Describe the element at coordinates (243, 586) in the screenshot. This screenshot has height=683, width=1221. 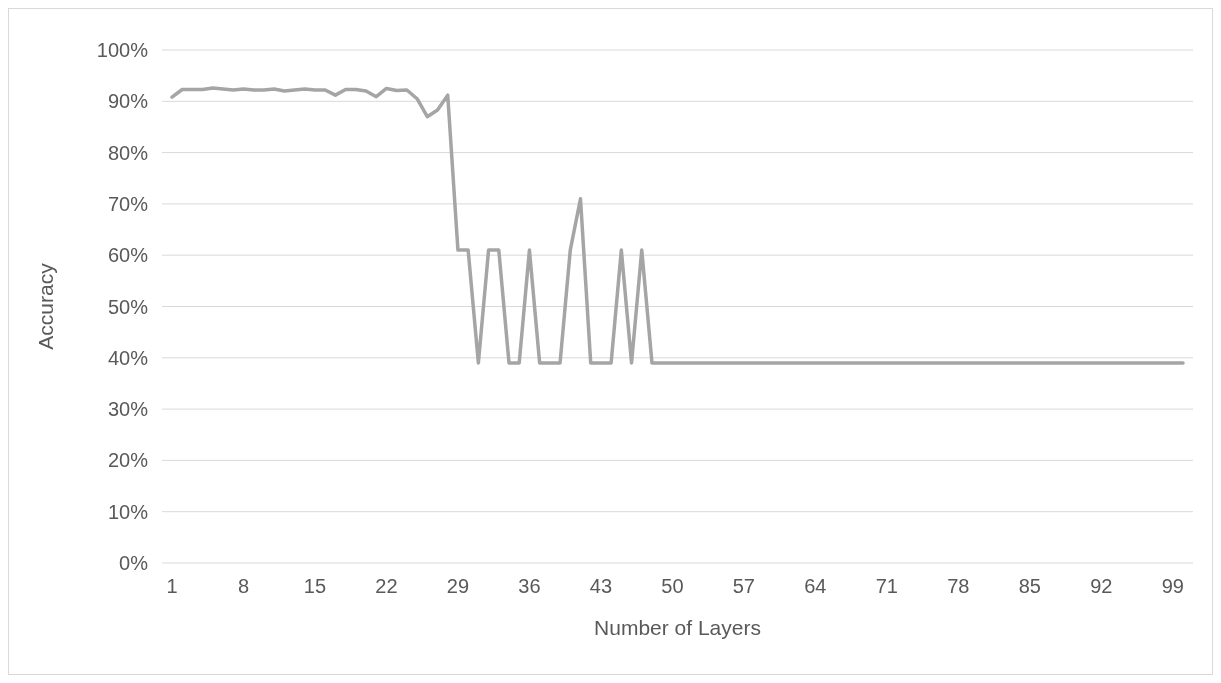
I see `x-tick-label: 8` at that location.